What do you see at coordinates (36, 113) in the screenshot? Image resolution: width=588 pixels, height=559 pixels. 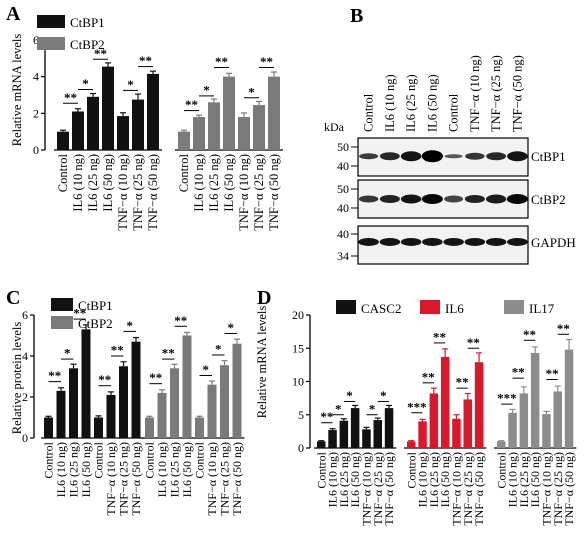 I see `y-tick-label: 2` at bounding box center [36, 113].